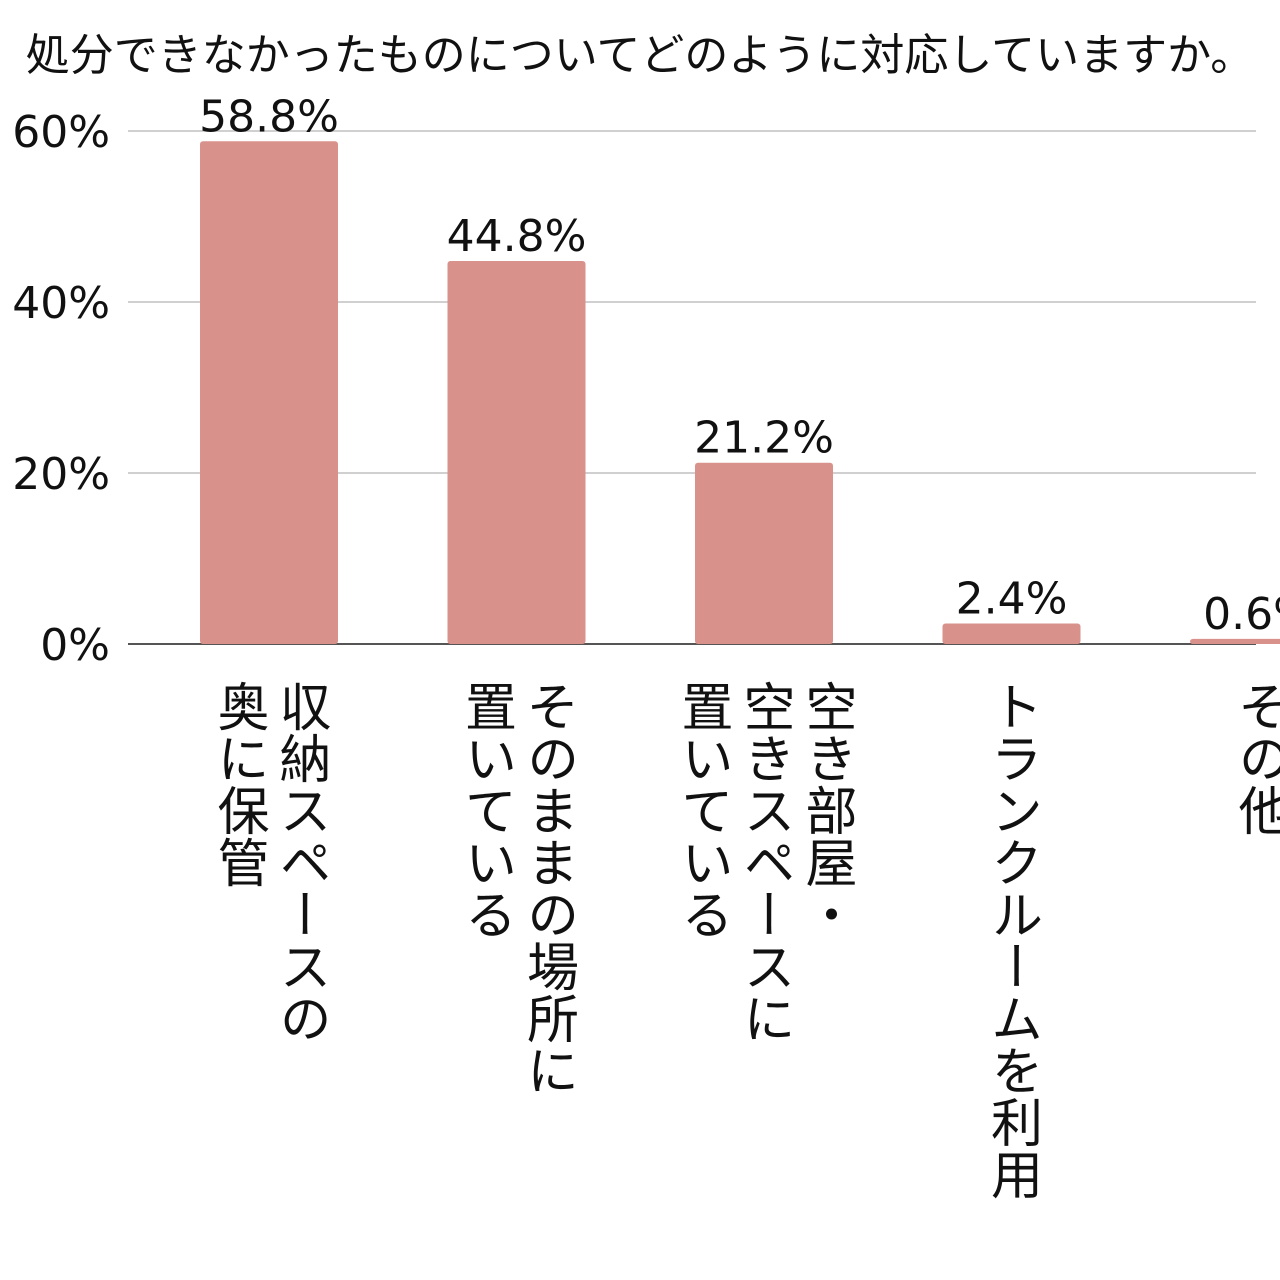 This screenshot has height=1280, width=1280. What do you see at coordinates (61, 303) in the screenshot?
I see `y-tick-label: 40%` at bounding box center [61, 303].